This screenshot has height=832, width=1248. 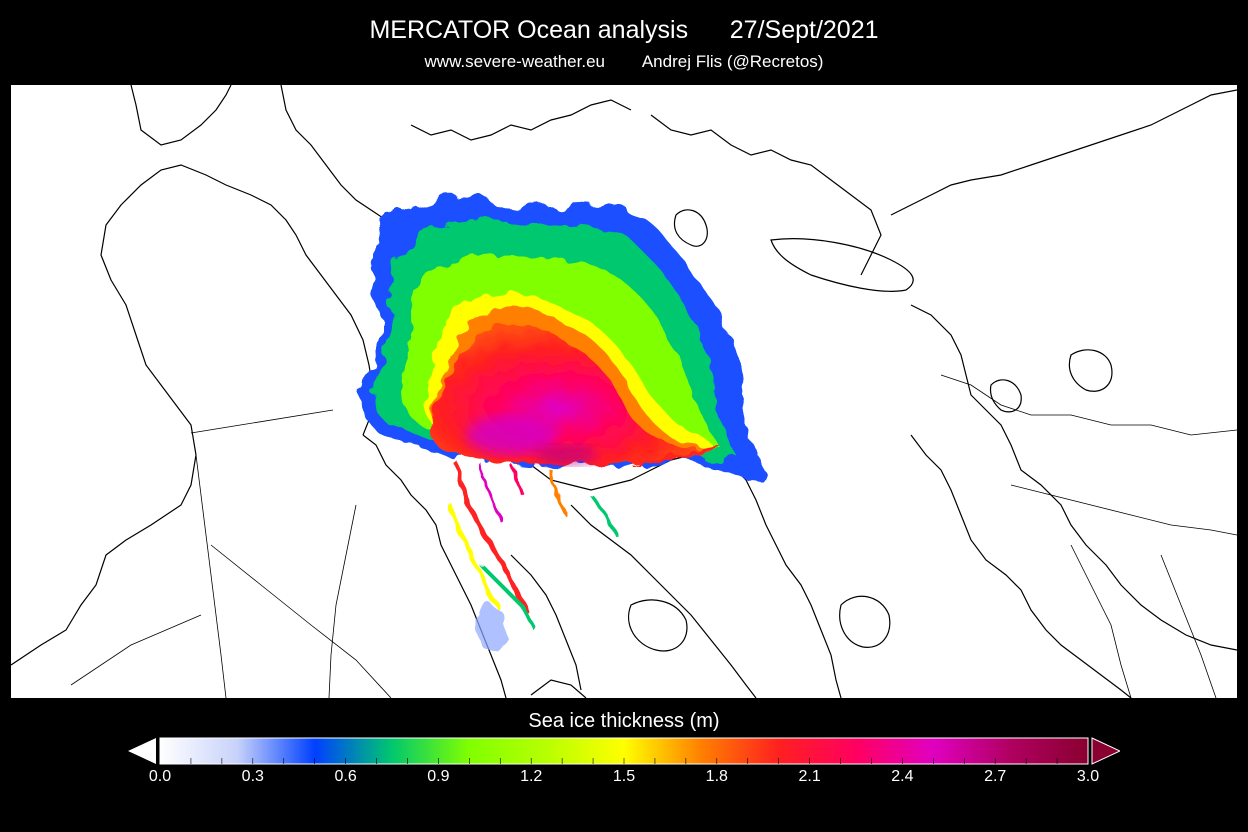 I want to click on map-title: MERCATOR Ocean analysis 27/Sept/2021, so click(x=624, y=30).